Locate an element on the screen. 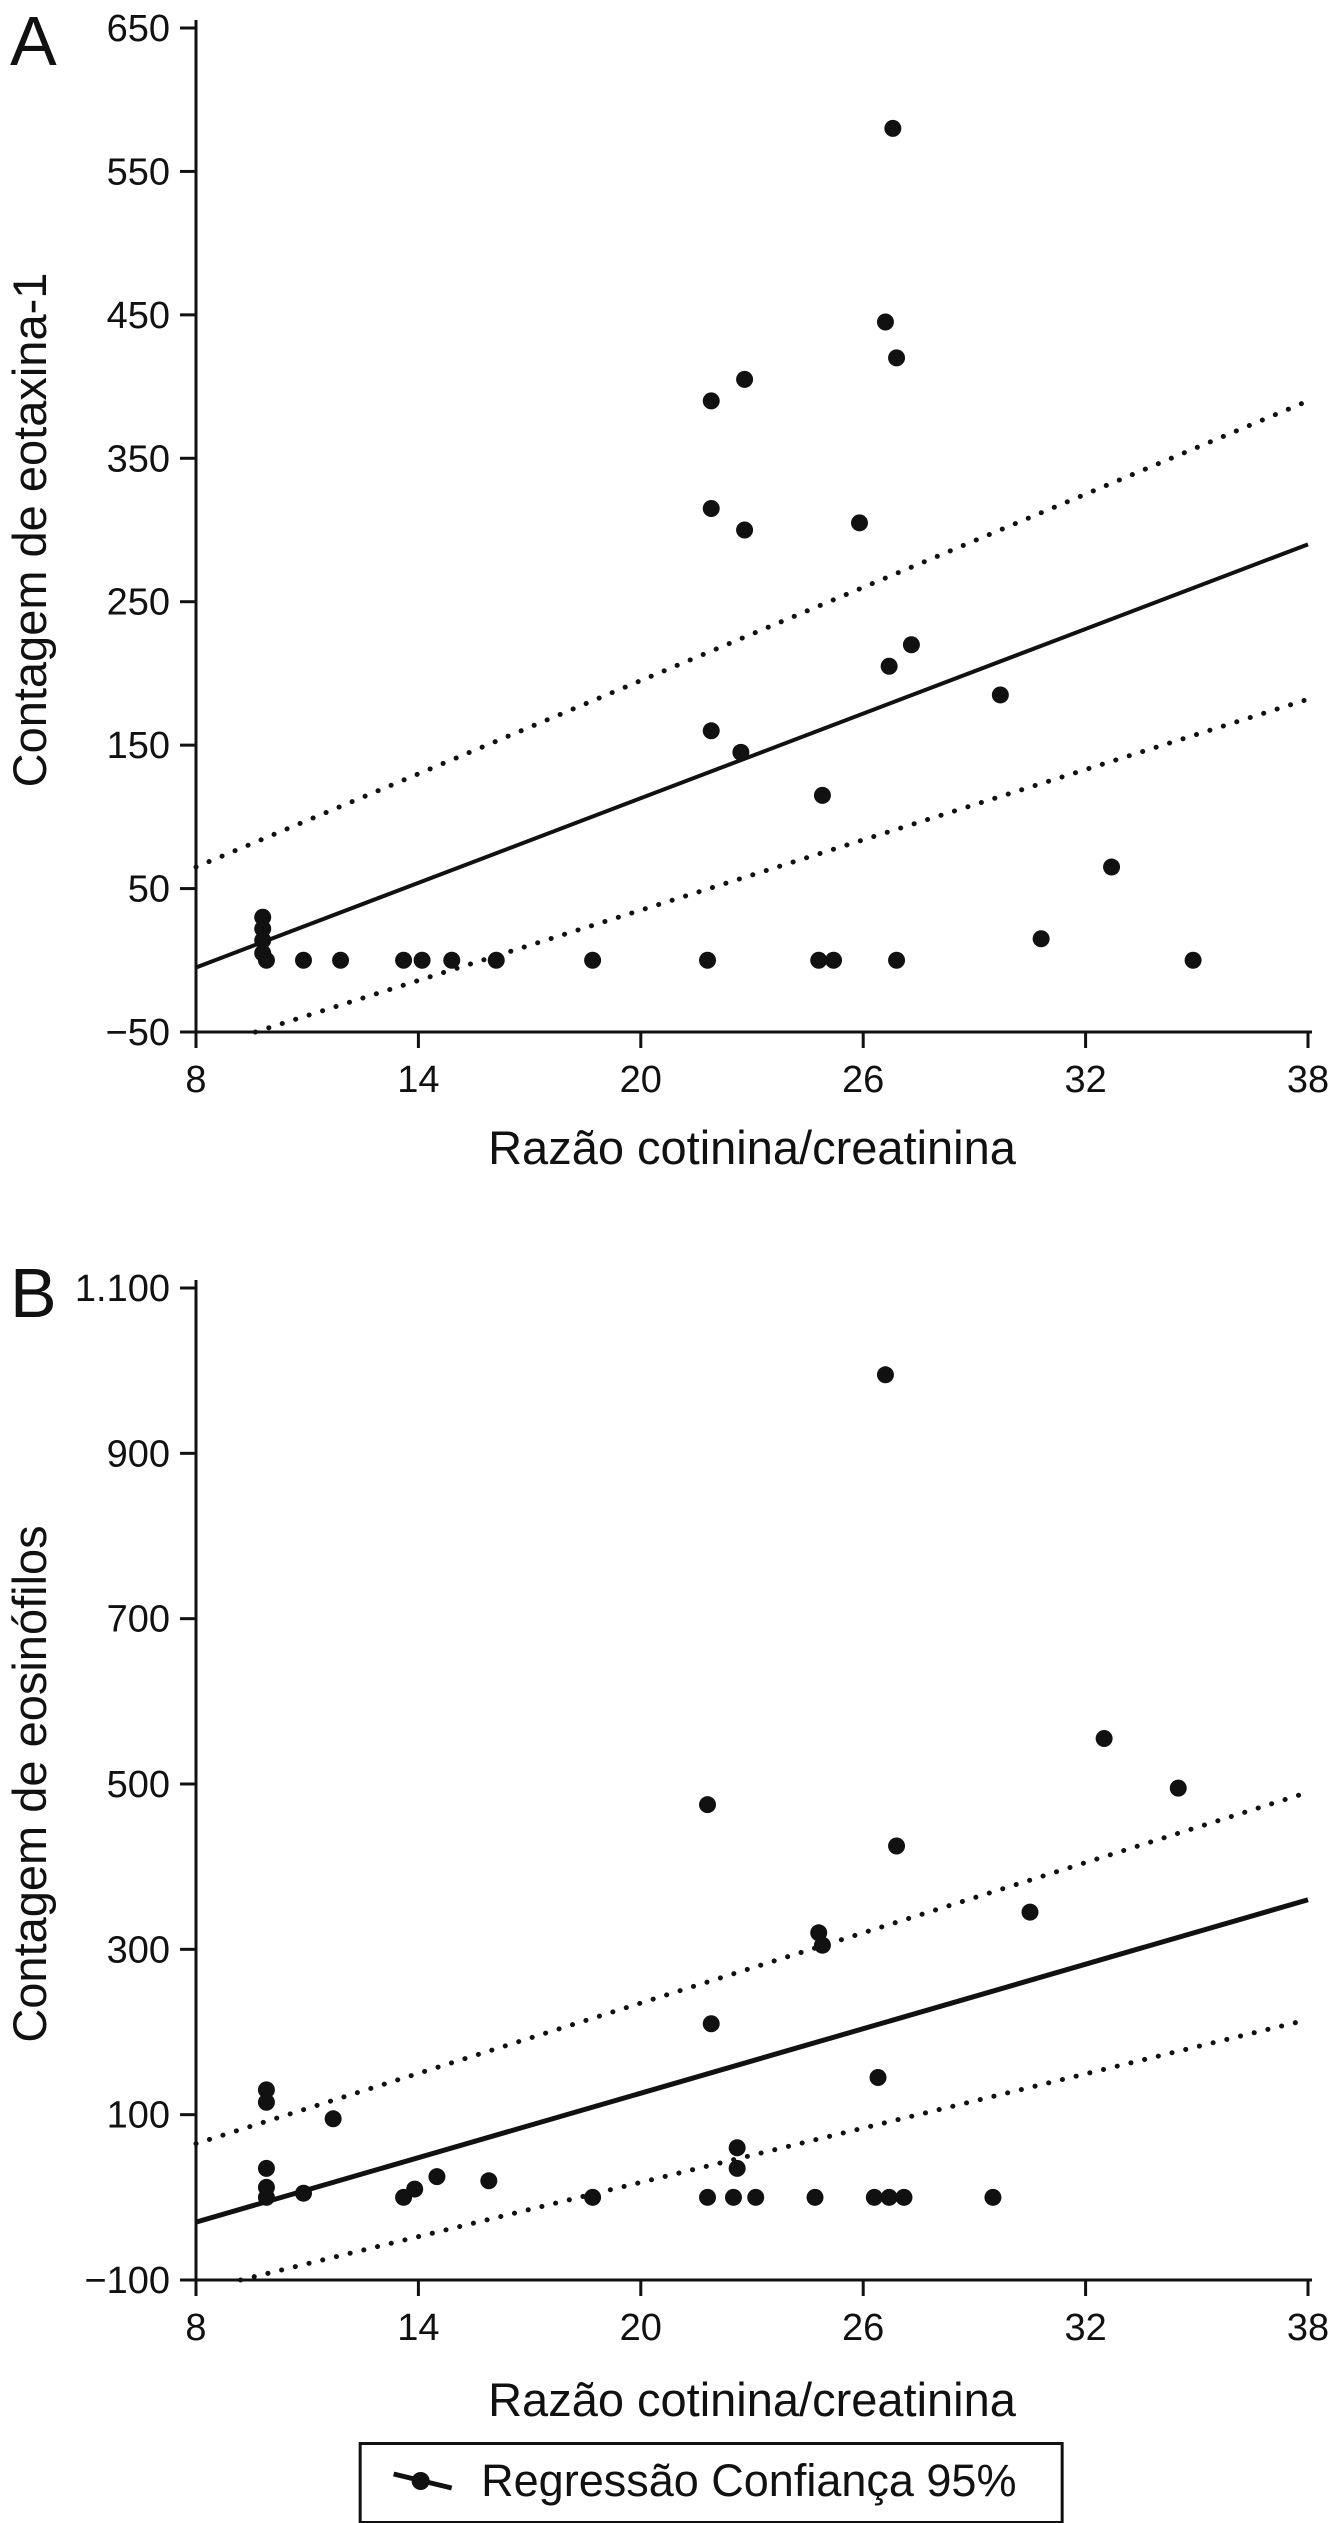 This screenshot has width=1337, height=2523. y-tick-label: 100 is located at coordinates (138, 2116).